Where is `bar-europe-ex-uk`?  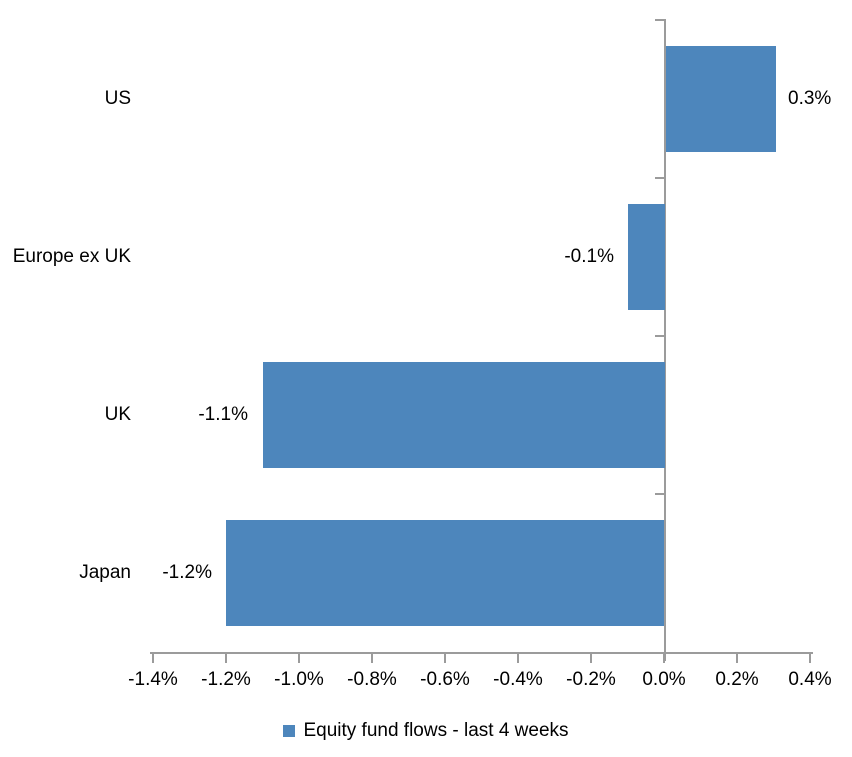 bar-europe-ex-uk is located at coordinates (646, 257).